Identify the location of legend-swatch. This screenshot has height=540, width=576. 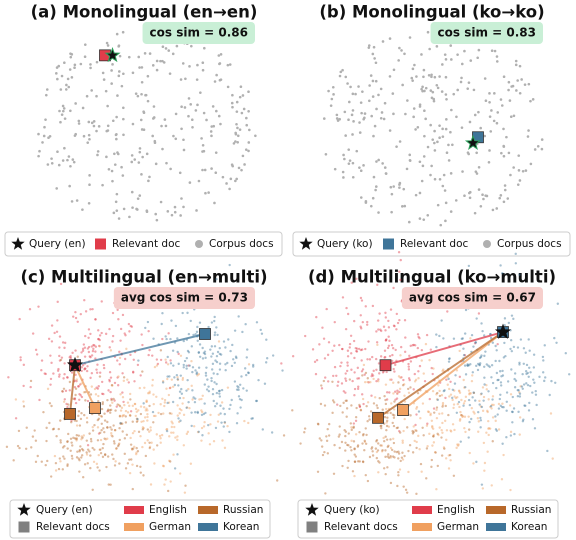
(496, 527).